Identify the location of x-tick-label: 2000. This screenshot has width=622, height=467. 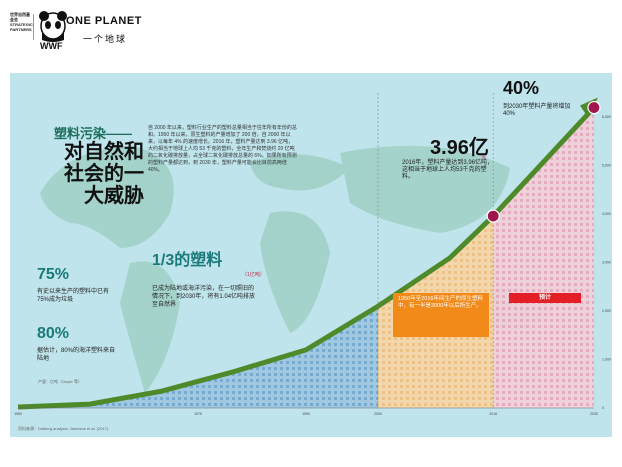
(378, 414).